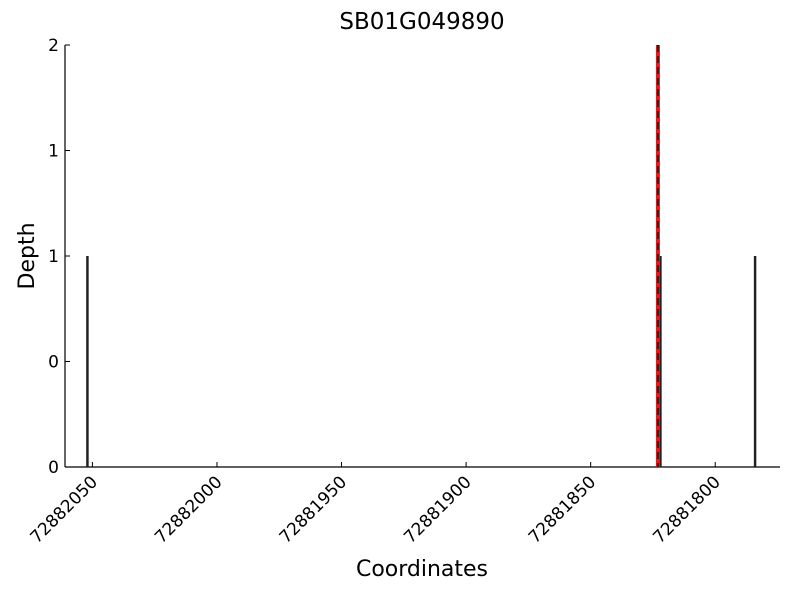 This screenshot has width=800, height=604. Describe the element at coordinates (64, 509) in the screenshot. I see `x-tick-label: 72882050` at that location.